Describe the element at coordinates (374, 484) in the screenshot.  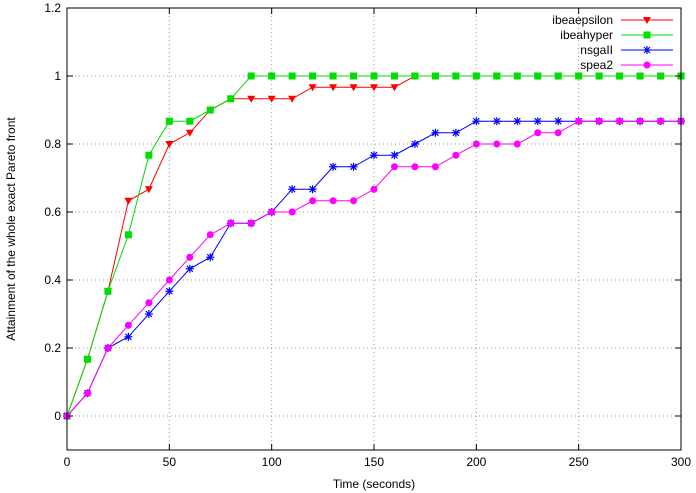
I see `x-axis-label: Time (seconds)` at that location.